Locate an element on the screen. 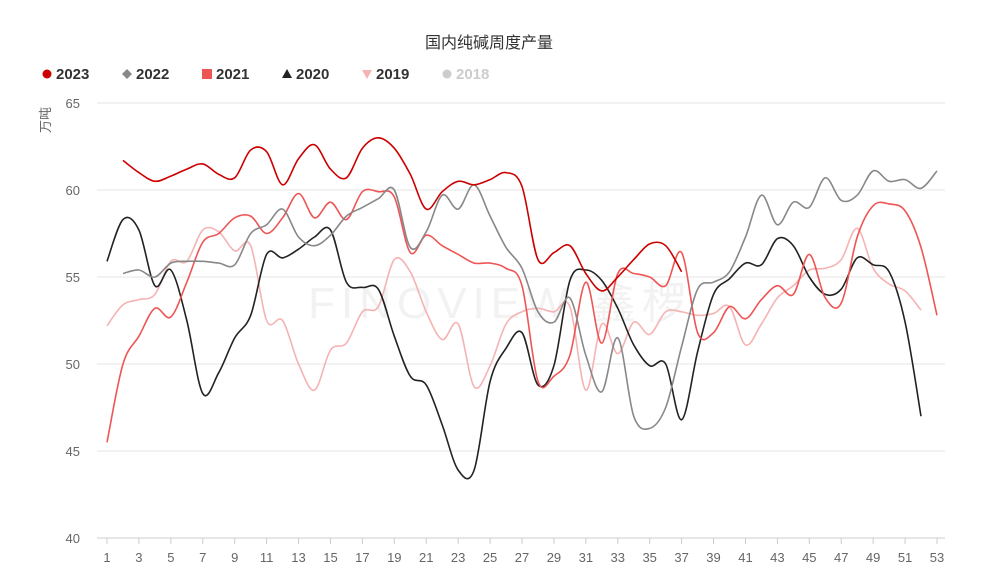  legend-item-2022: 2022 is located at coordinates (145, 74).